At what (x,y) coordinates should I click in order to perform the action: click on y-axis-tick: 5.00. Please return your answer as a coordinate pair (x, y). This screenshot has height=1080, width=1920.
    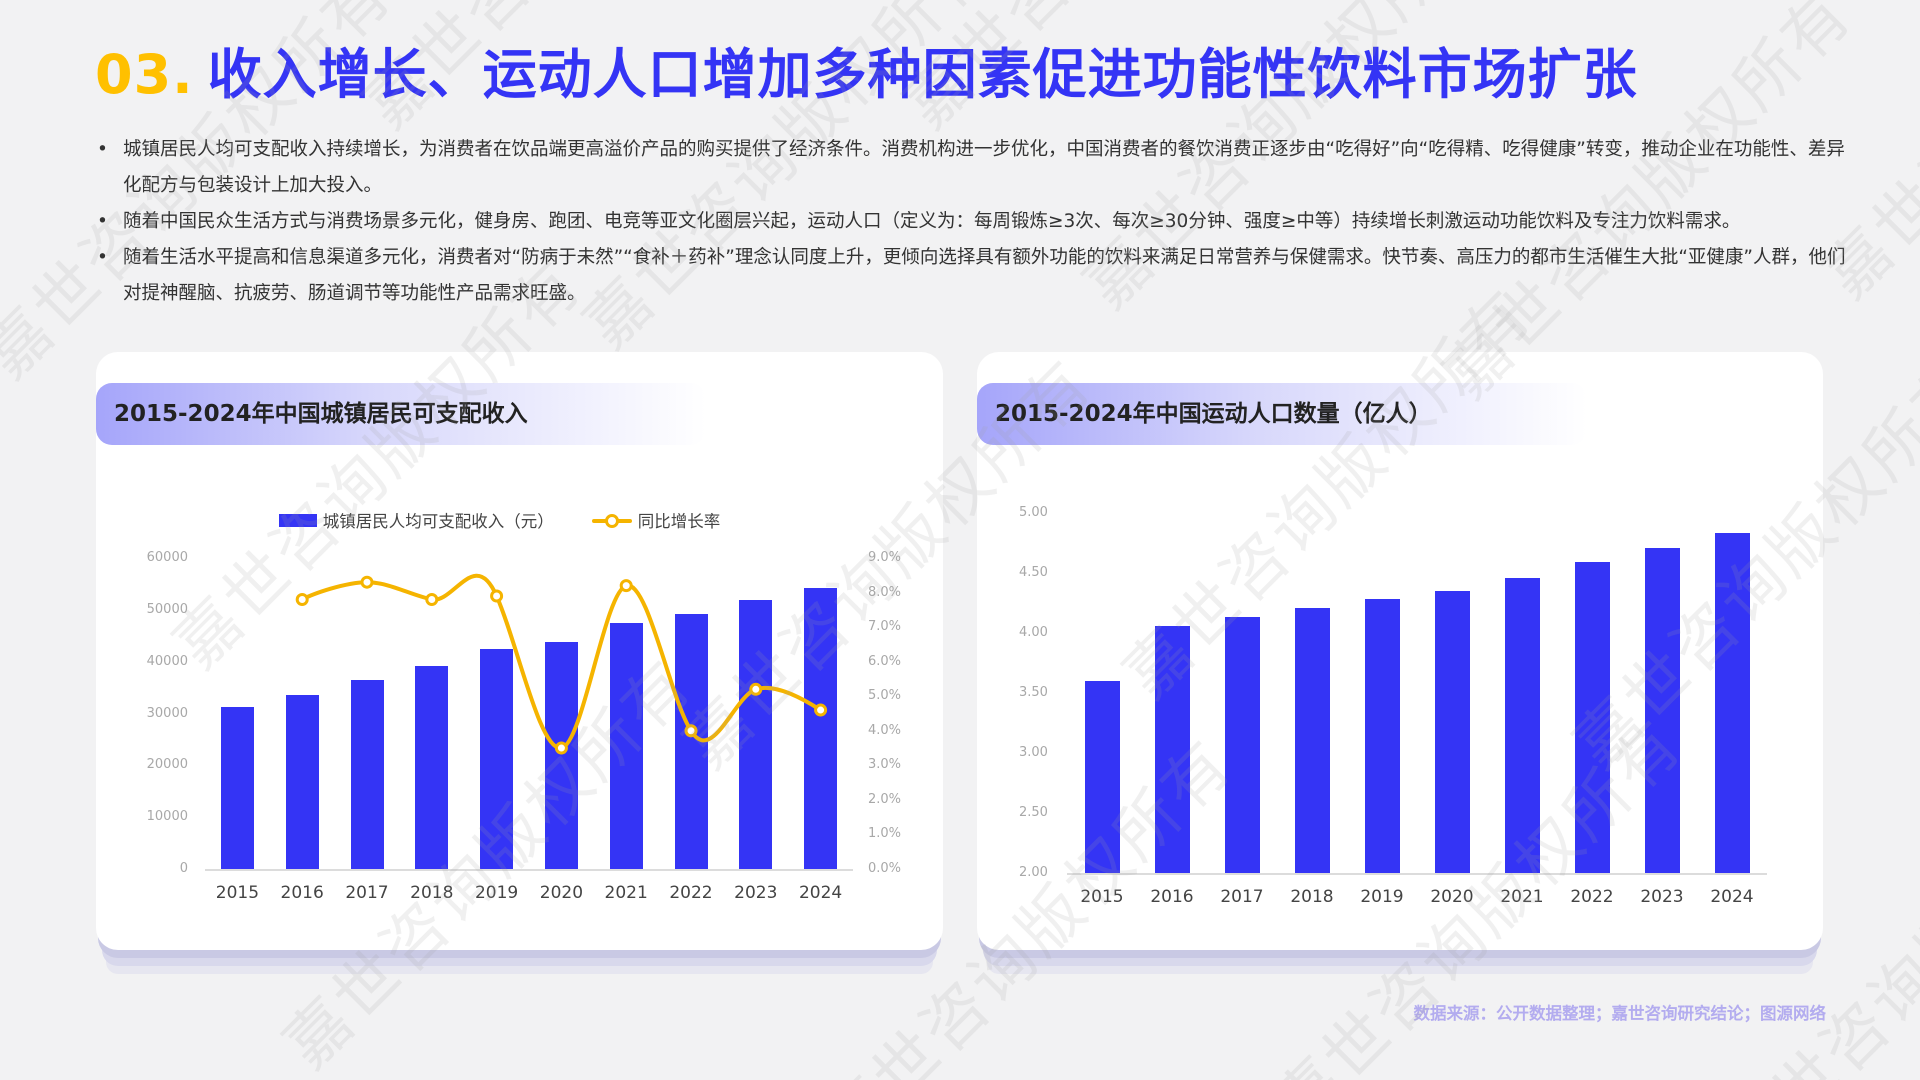
    Looking at the image, I should click on (1033, 512).